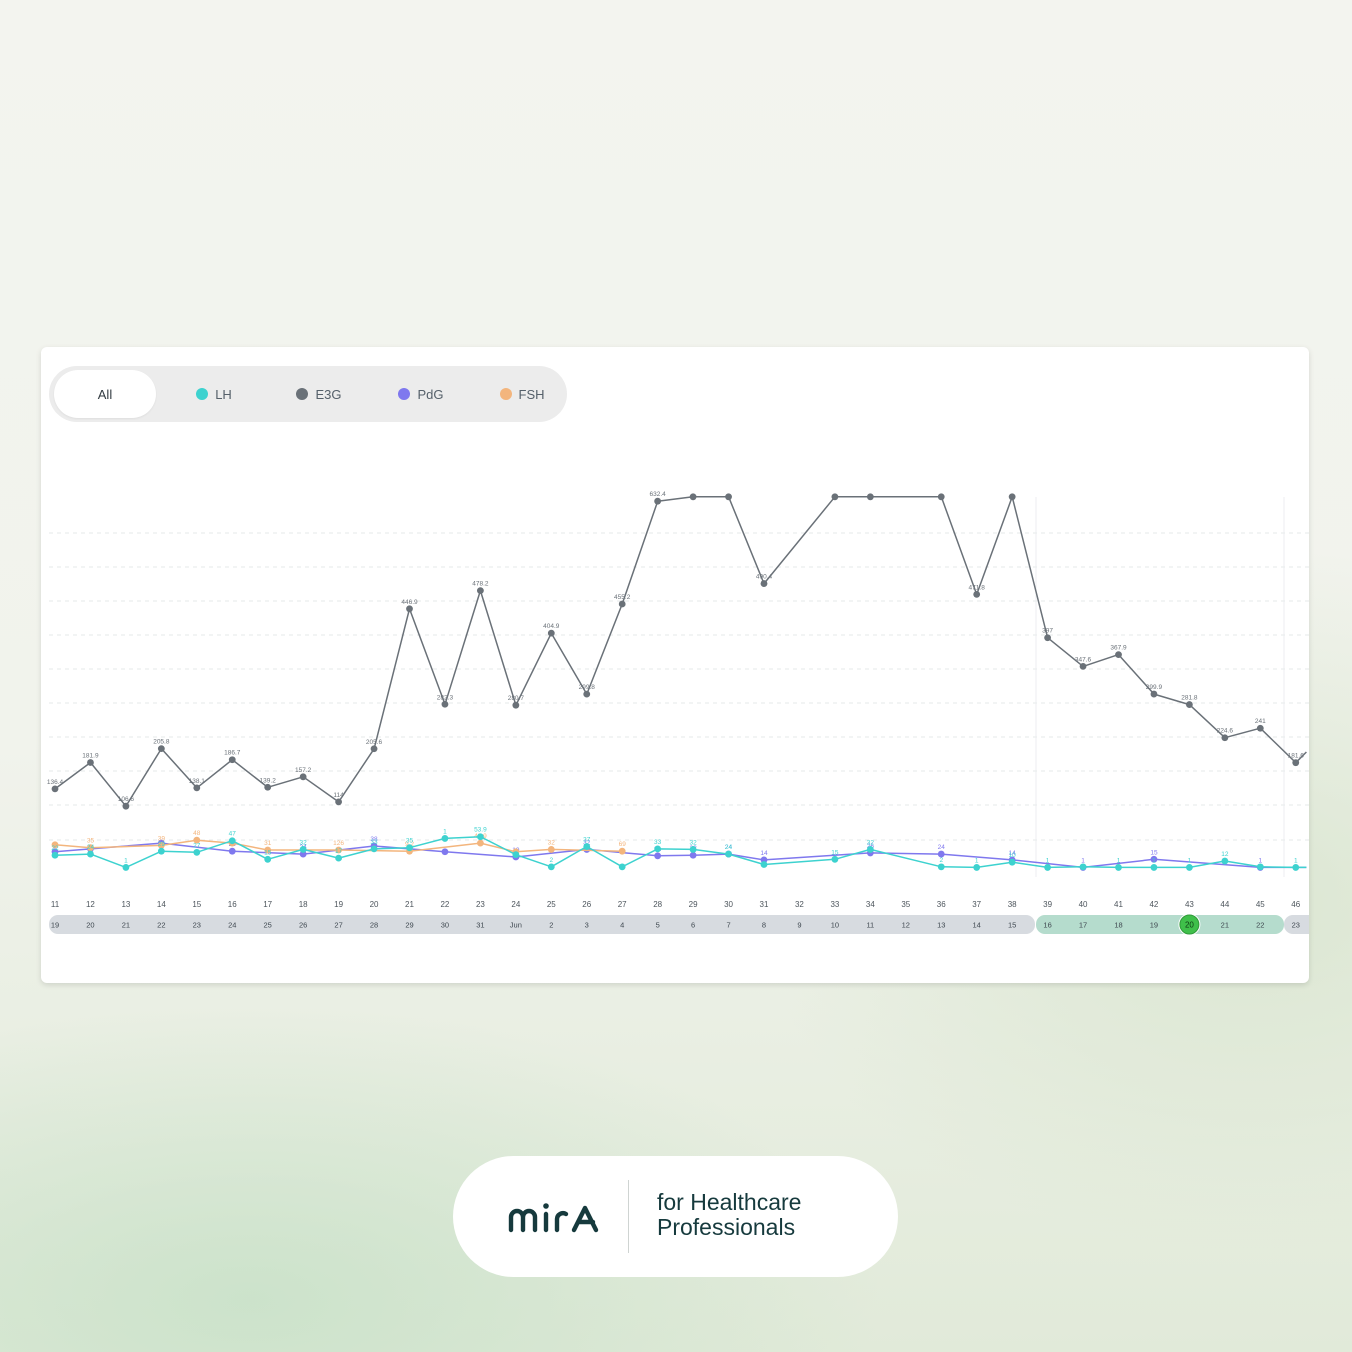 This screenshot has width=1352, height=1352. I want to click on tagline-line-2: Professionals, so click(726, 1227).